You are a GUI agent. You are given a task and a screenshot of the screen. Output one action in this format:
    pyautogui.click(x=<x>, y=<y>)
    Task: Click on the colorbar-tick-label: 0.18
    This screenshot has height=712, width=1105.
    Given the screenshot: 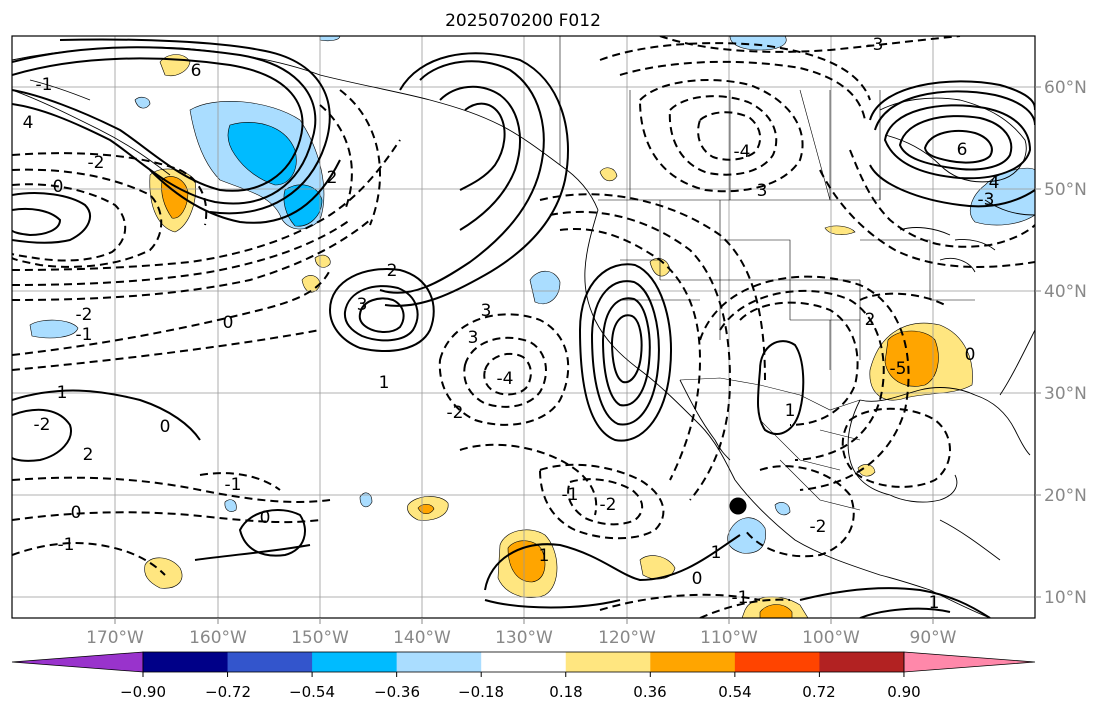 What is the action you would take?
    pyautogui.click(x=565, y=692)
    